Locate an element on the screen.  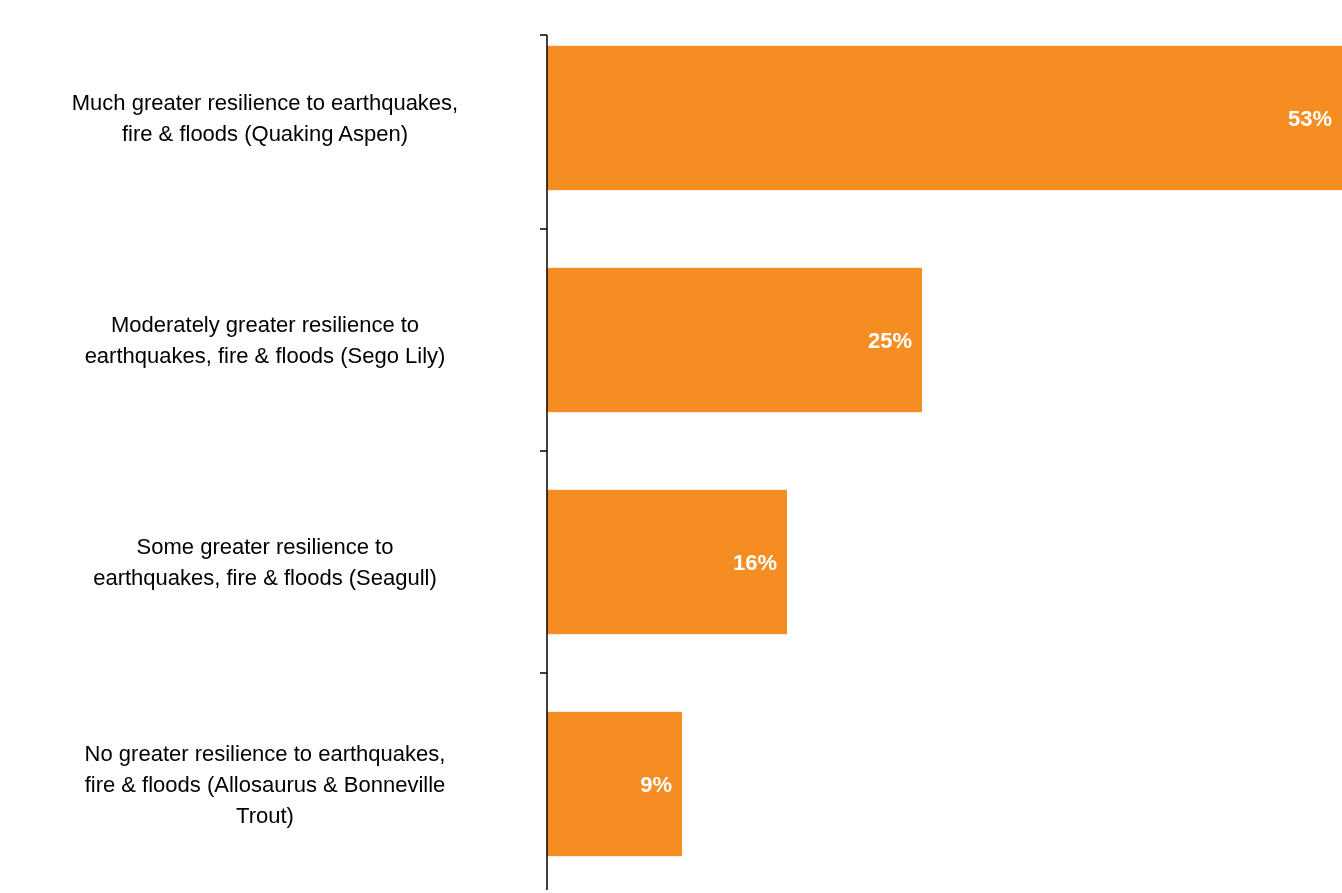
y-tick-label: Much greater resilience to earthquakes, fire & floods (Quaking Aspen) is located at coordinates (265, 118).